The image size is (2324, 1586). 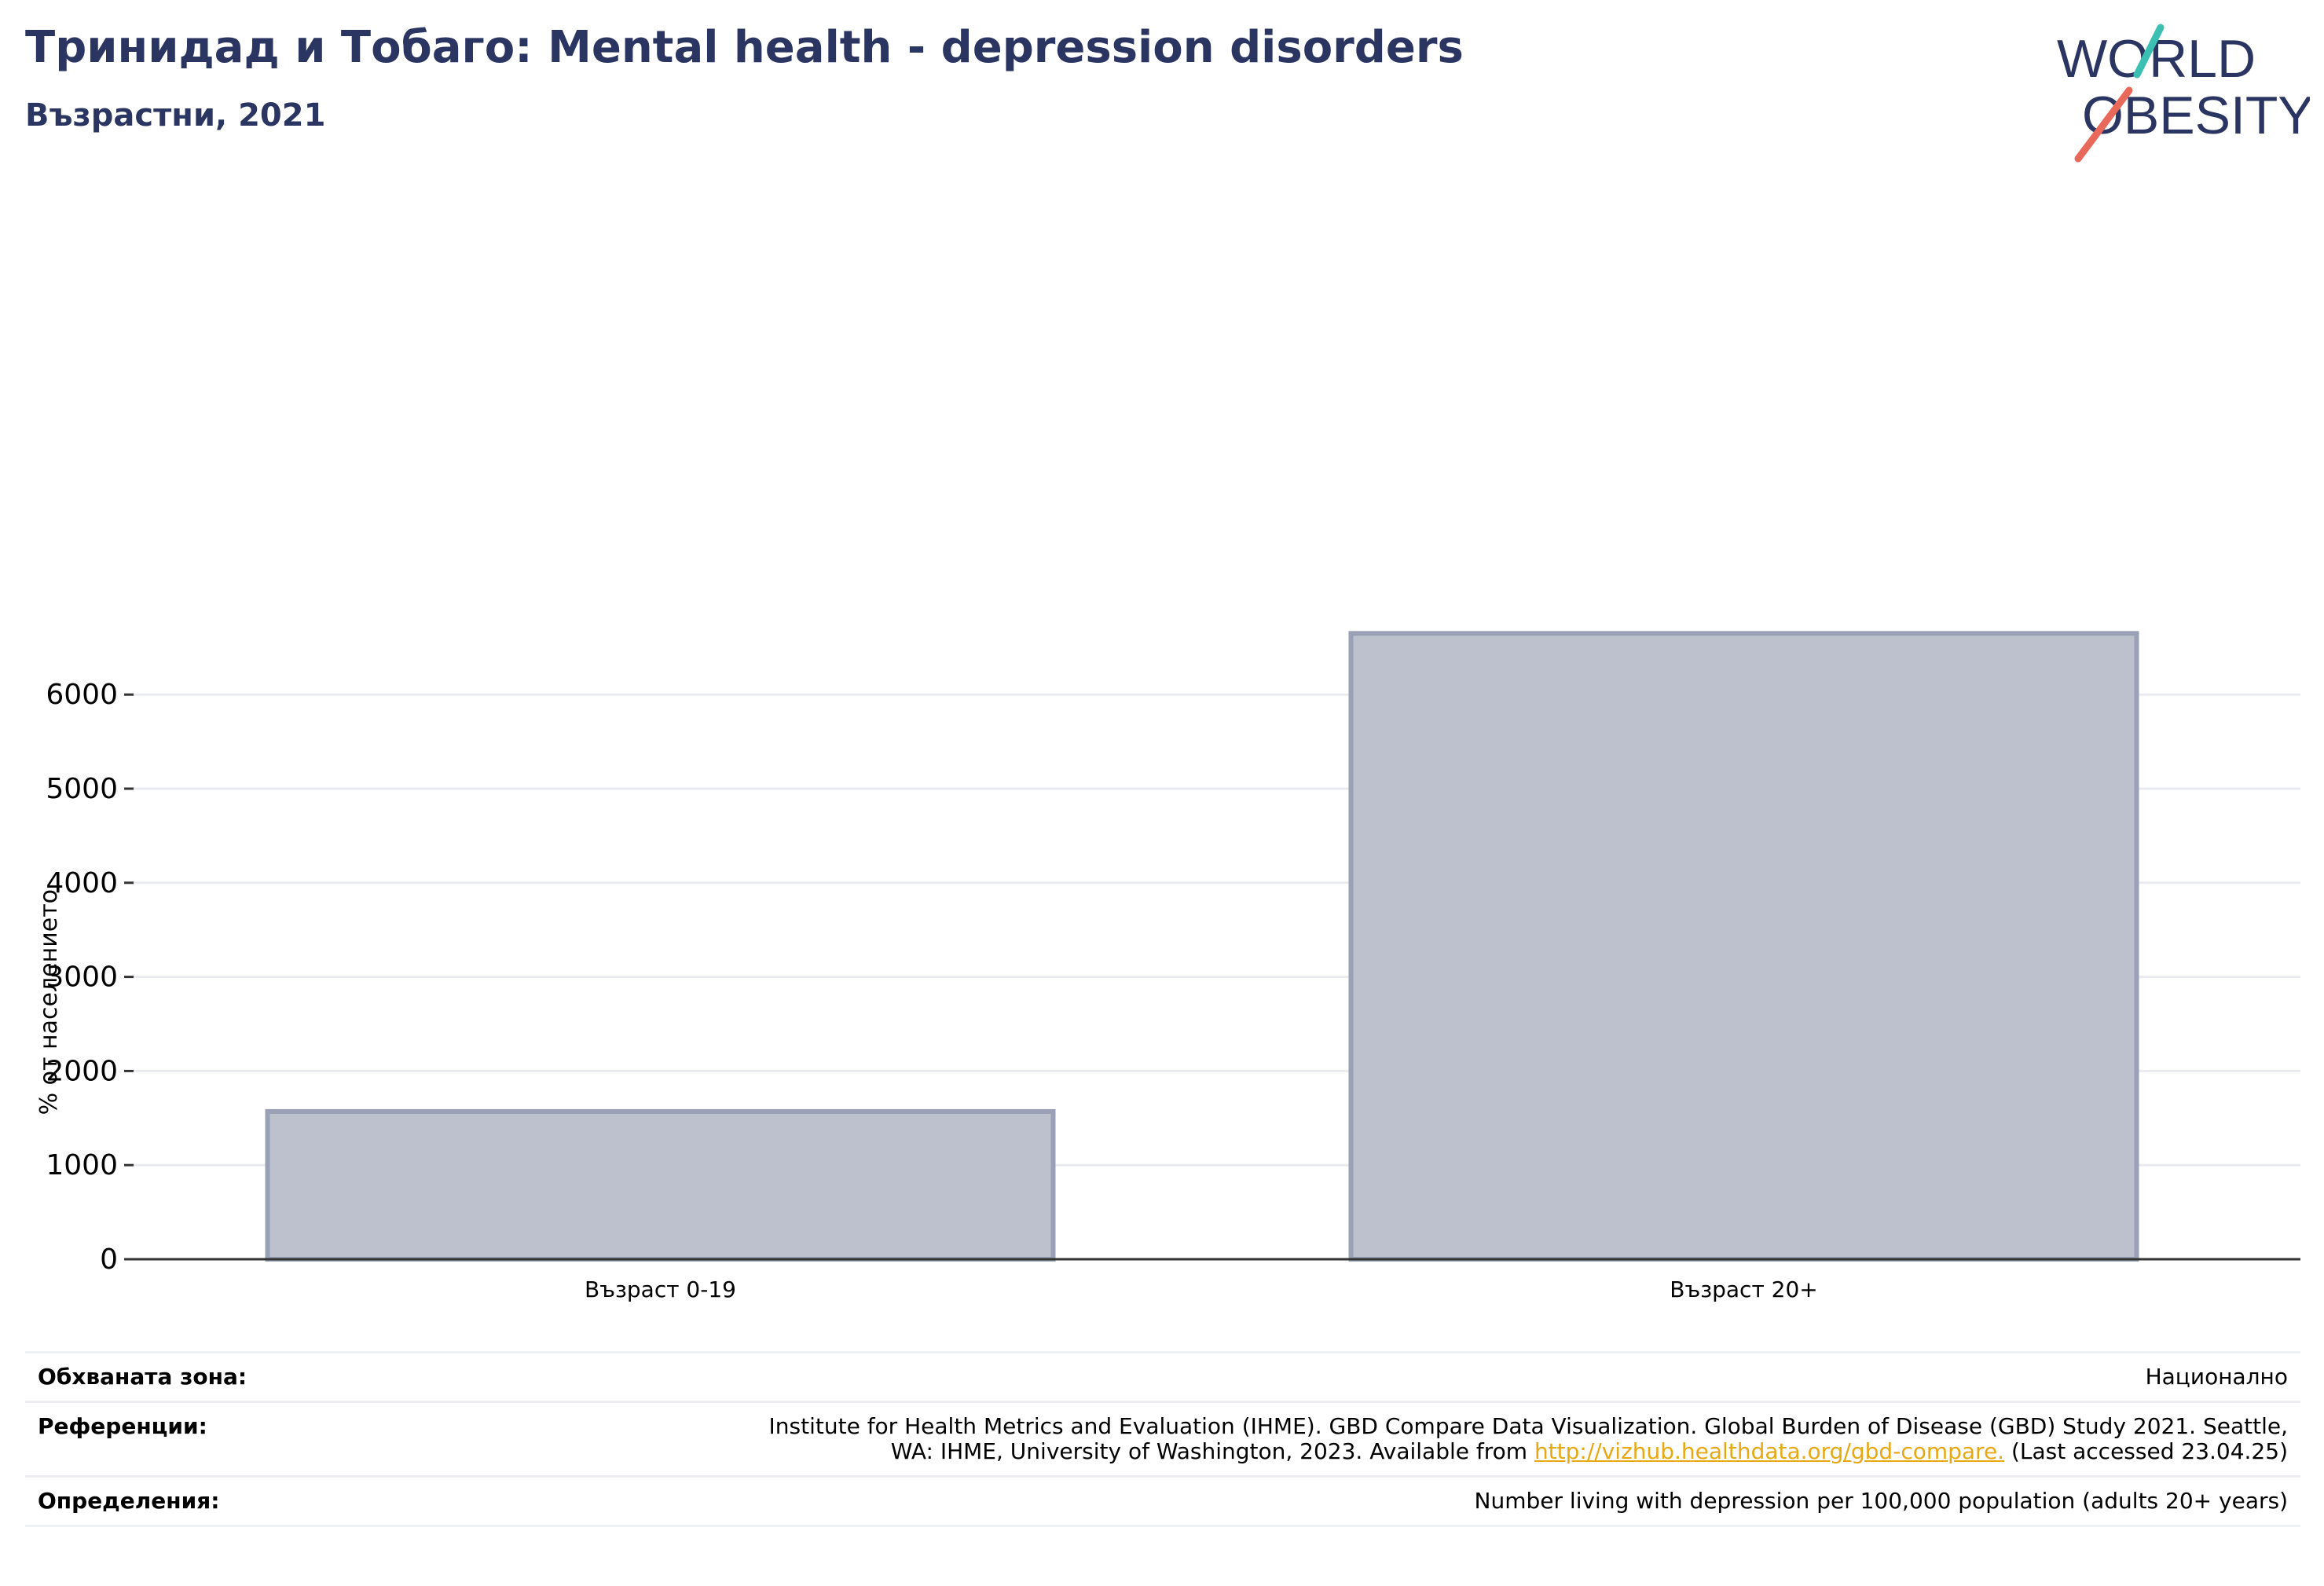 I want to click on y-tick-label: 5000, so click(x=82, y=789).